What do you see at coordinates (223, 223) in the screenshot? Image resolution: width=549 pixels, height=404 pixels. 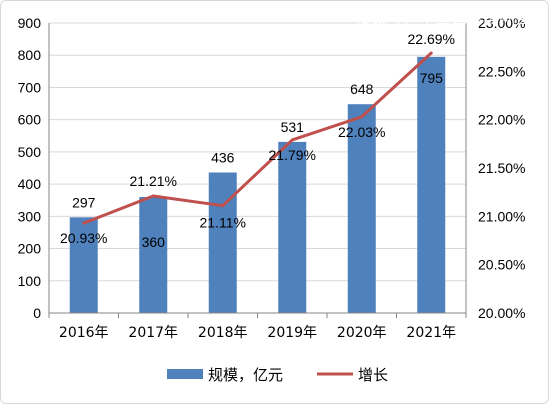 I see `growth-value-label: 21.11%` at bounding box center [223, 223].